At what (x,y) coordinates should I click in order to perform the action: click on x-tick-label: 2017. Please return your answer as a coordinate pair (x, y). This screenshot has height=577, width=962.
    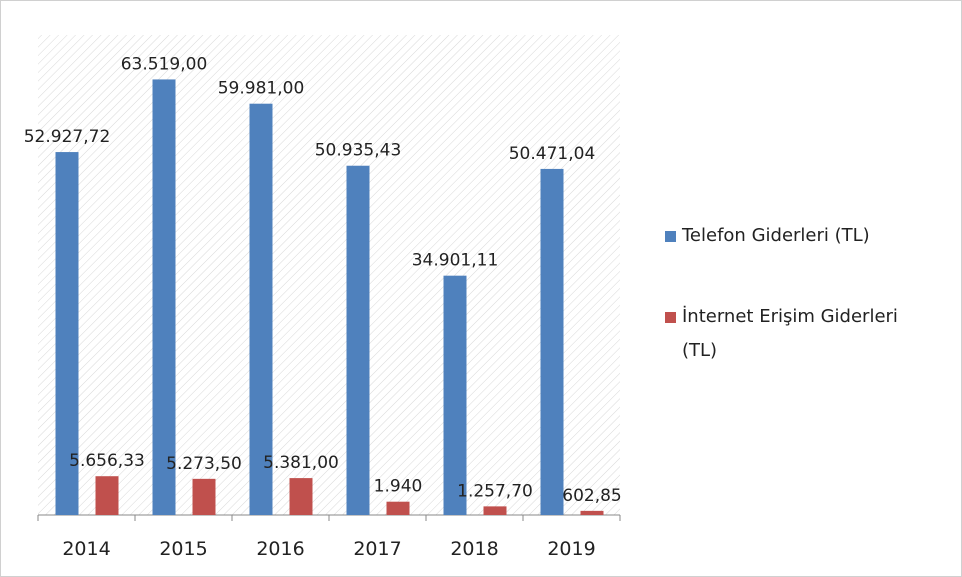
    Looking at the image, I should click on (377, 549).